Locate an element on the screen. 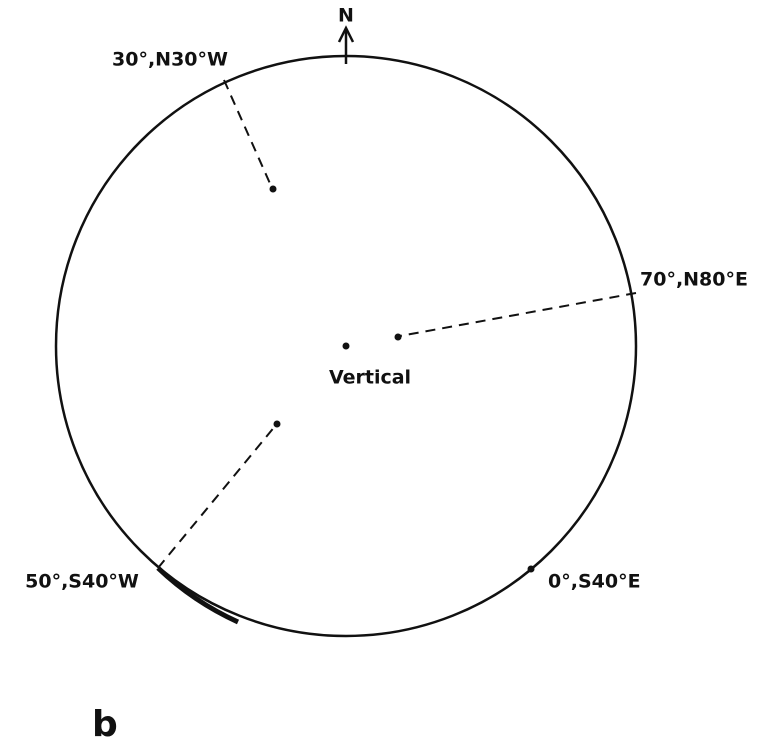  node-label: 30°,N30°W is located at coordinates (170, 60).